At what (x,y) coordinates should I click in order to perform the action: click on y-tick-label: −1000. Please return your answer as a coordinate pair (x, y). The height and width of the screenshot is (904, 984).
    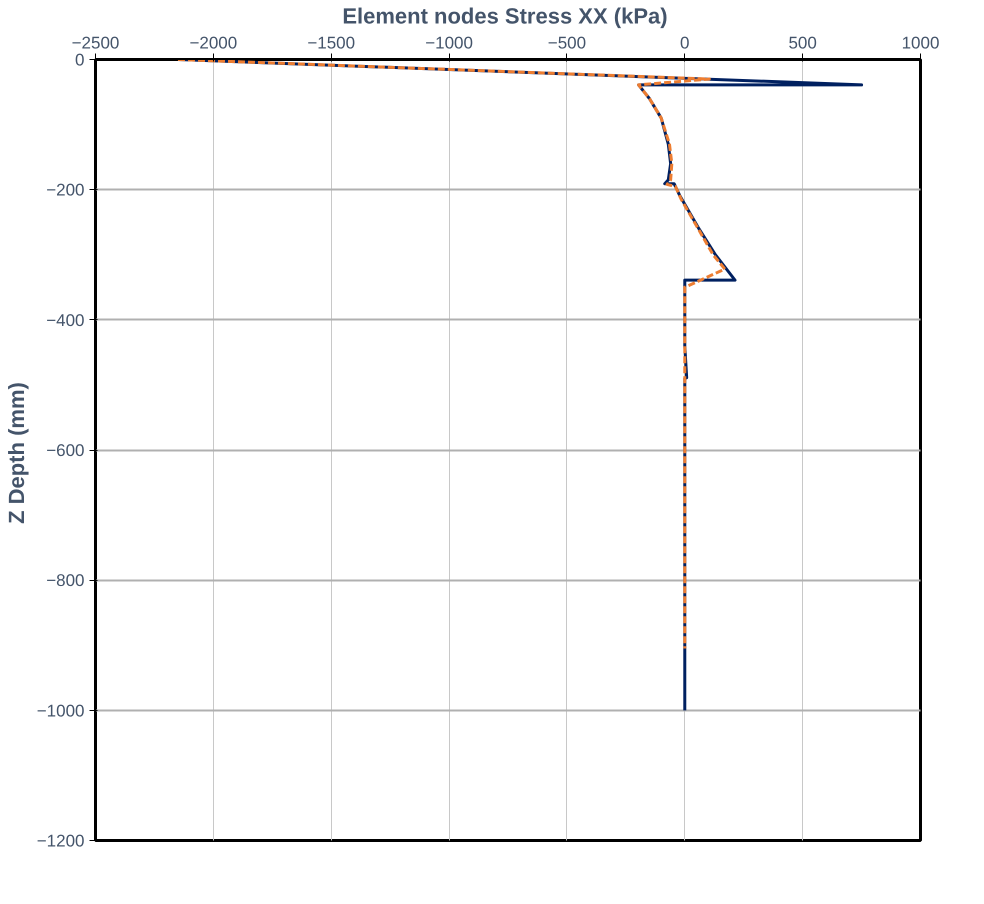
    Looking at the image, I should click on (60, 710).